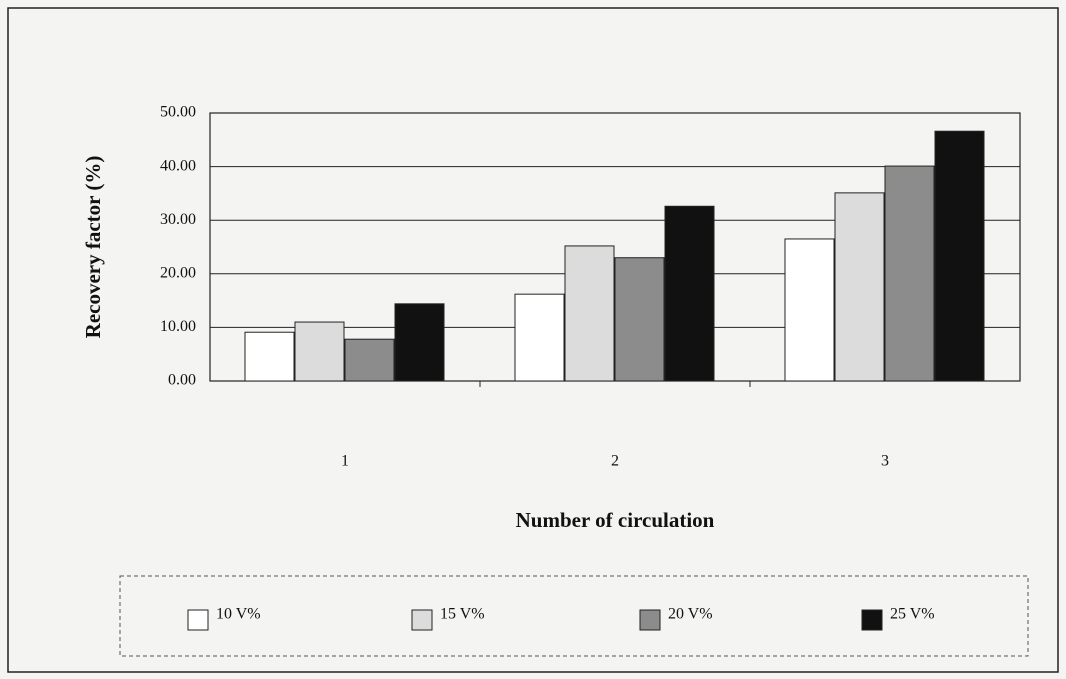 The width and height of the screenshot is (1066, 679). What do you see at coordinates (178, 112) in the screenshot?
I see `y-tick-label: 50.00` at bounding box center [178, 112].